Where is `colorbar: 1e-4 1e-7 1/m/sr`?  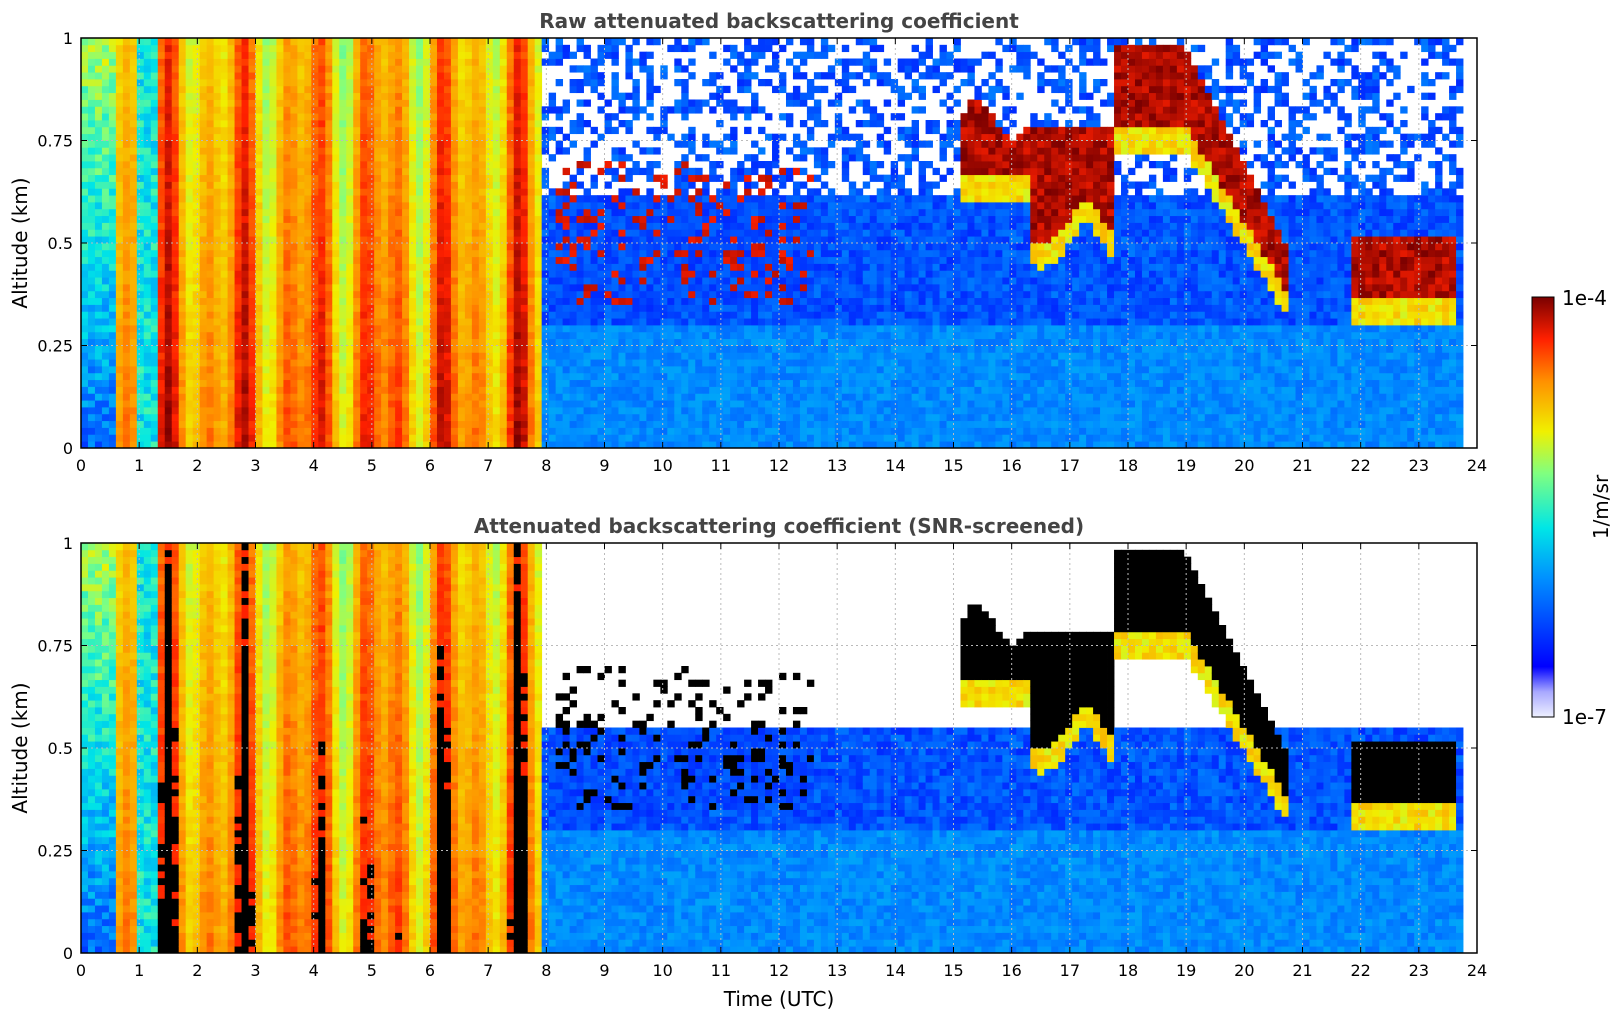
colorbar: 1e-4 1e-7 1/m/sr is located at coordinates (1572, 507).